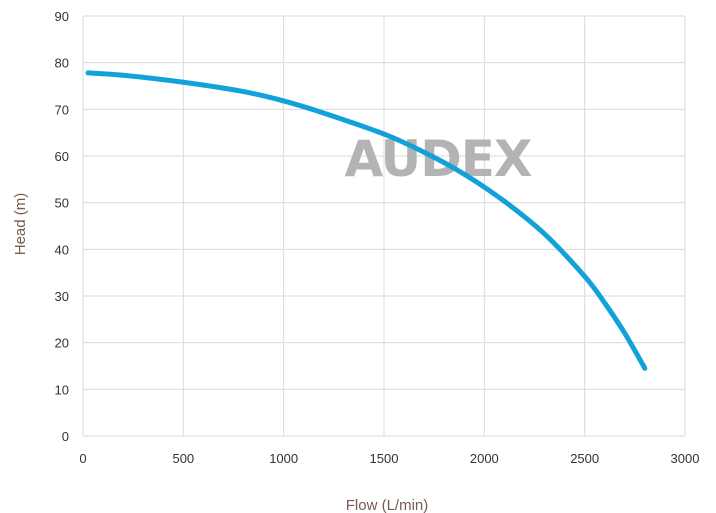 Image resolution: width=716 pixels, height=513 pixels. I want to click on y-tick-label: 70, so click(62, 109).